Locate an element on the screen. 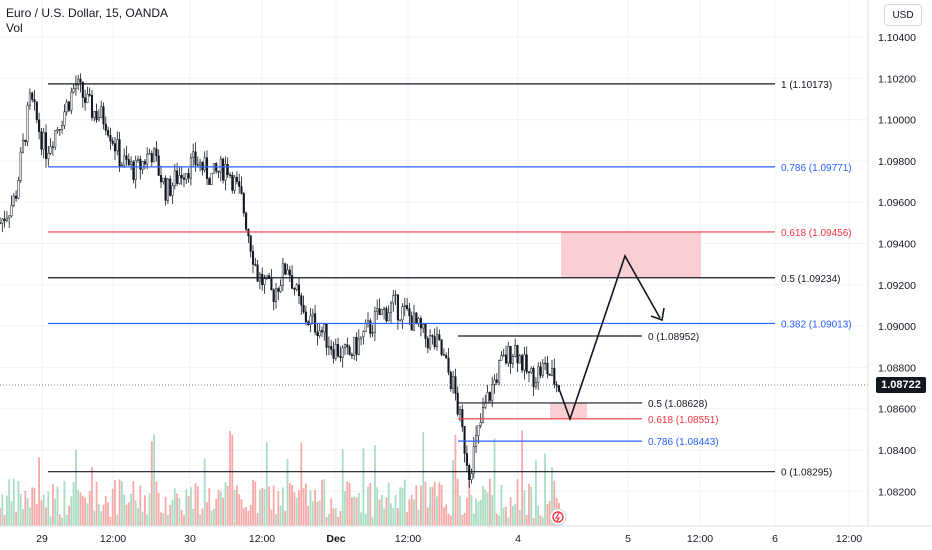 This screenshot has width=932, height=550. fib-sub-level-label: 0.5 (1.08628) is located at coordinates (678, 404).